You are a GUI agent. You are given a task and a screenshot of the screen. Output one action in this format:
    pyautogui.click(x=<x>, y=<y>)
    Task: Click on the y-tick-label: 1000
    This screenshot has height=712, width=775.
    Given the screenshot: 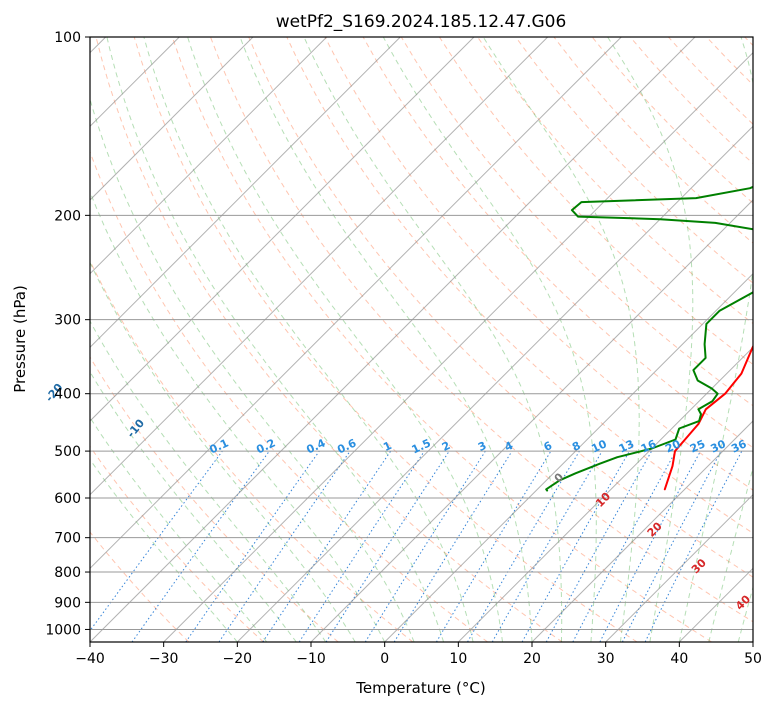 What is the action you would take?
    pyautogui.click(x=63, y=630)
    